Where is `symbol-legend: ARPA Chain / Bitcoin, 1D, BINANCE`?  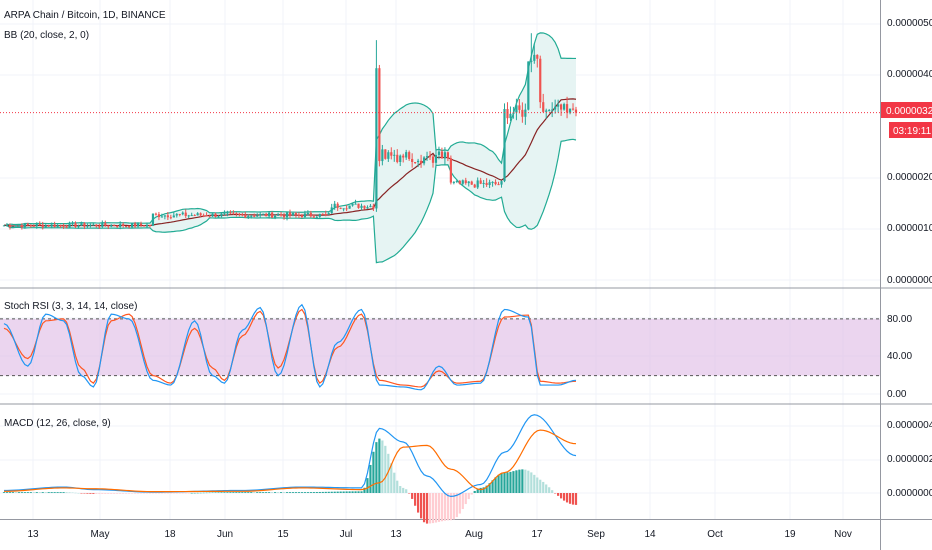 symbol-legend: ARPA Chain / Bitcoin, 1D, BINANCE is located at coordinates (85, 15).